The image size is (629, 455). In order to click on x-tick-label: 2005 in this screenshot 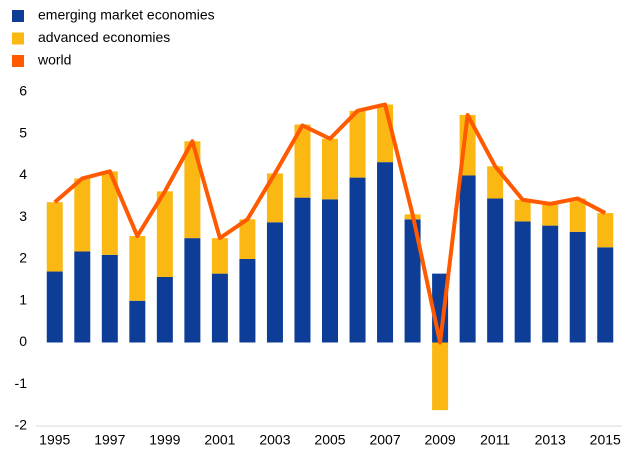, I will do `click(329, 440)`.